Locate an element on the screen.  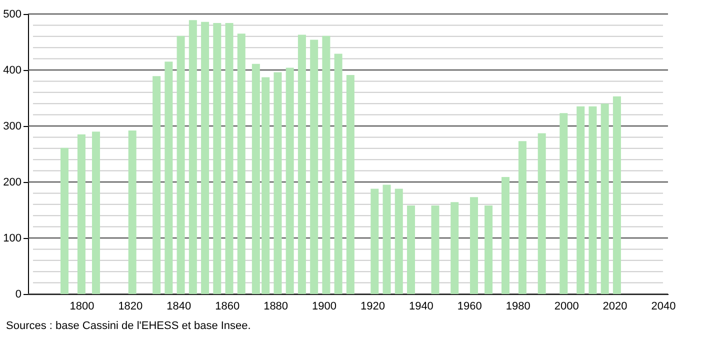
source-note: Sources : base Cassini de l'EHESS et base Insee. is located at coordinates (128, 326).